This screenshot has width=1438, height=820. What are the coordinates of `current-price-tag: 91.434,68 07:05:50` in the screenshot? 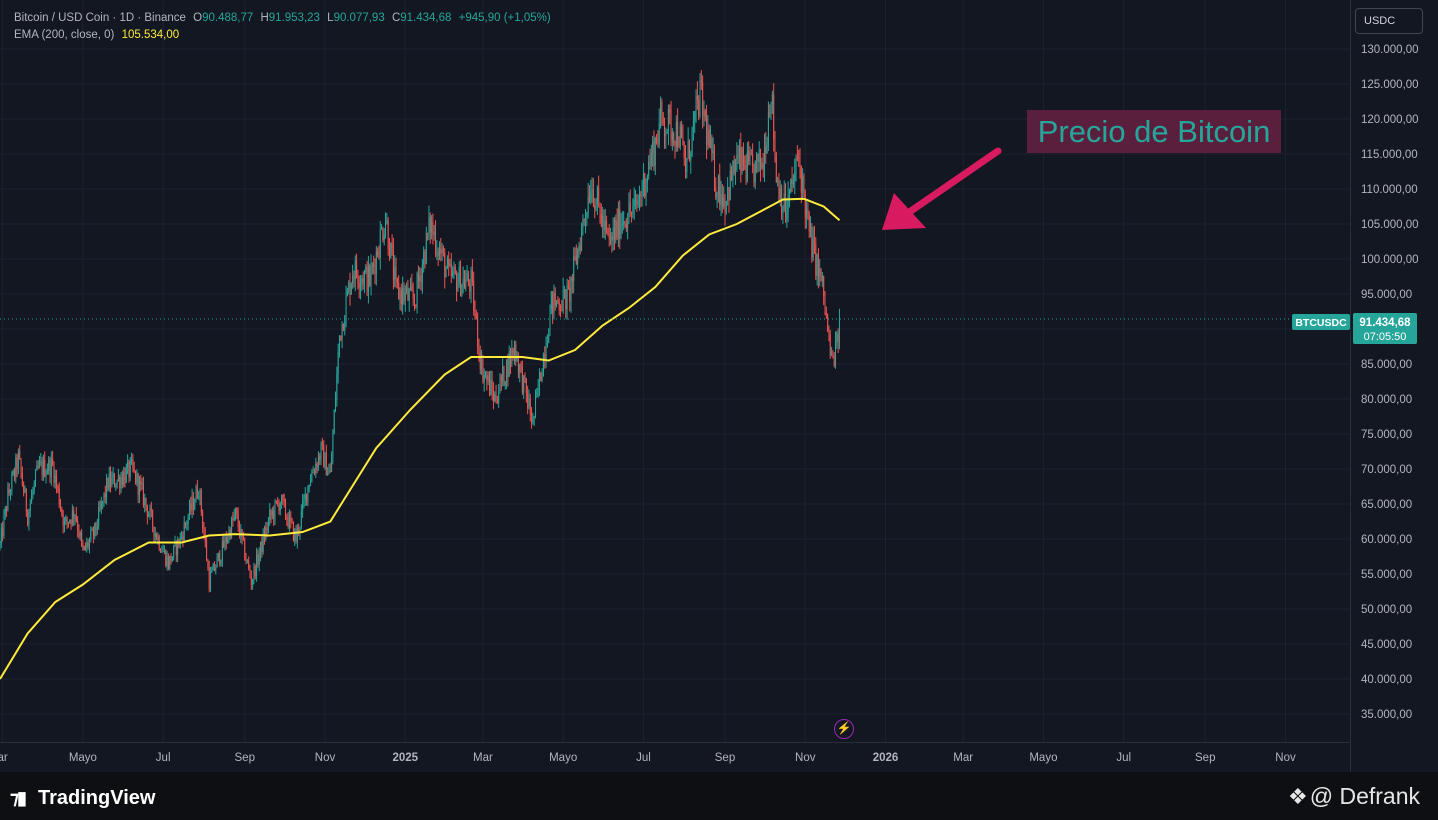 It's located at (1385, 328).